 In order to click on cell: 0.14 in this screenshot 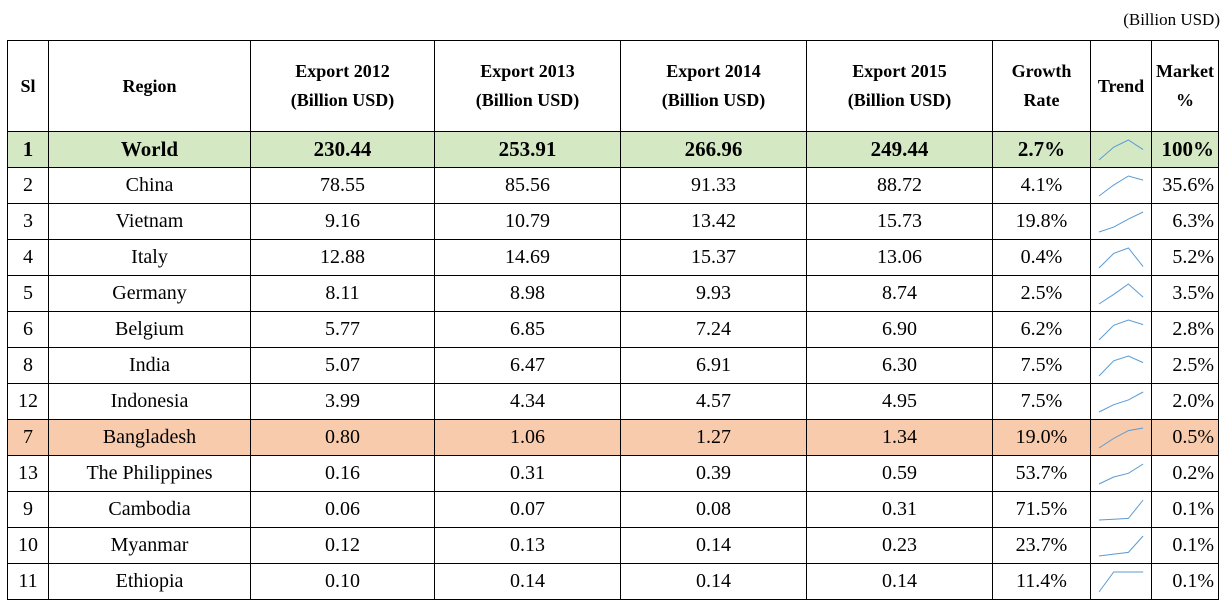, I will do `click(713, 581)`.